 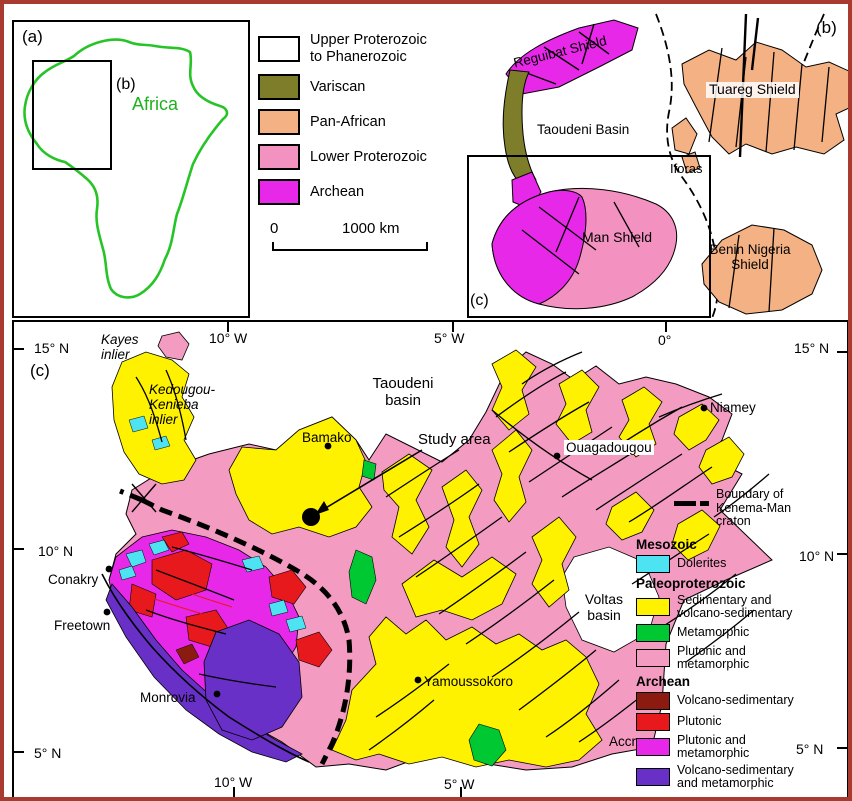 What do you see at coordinates (604, 607) in the screenshot?
I see `voltas-basin-label: Voltas basin` at bounding box center [604, 607].